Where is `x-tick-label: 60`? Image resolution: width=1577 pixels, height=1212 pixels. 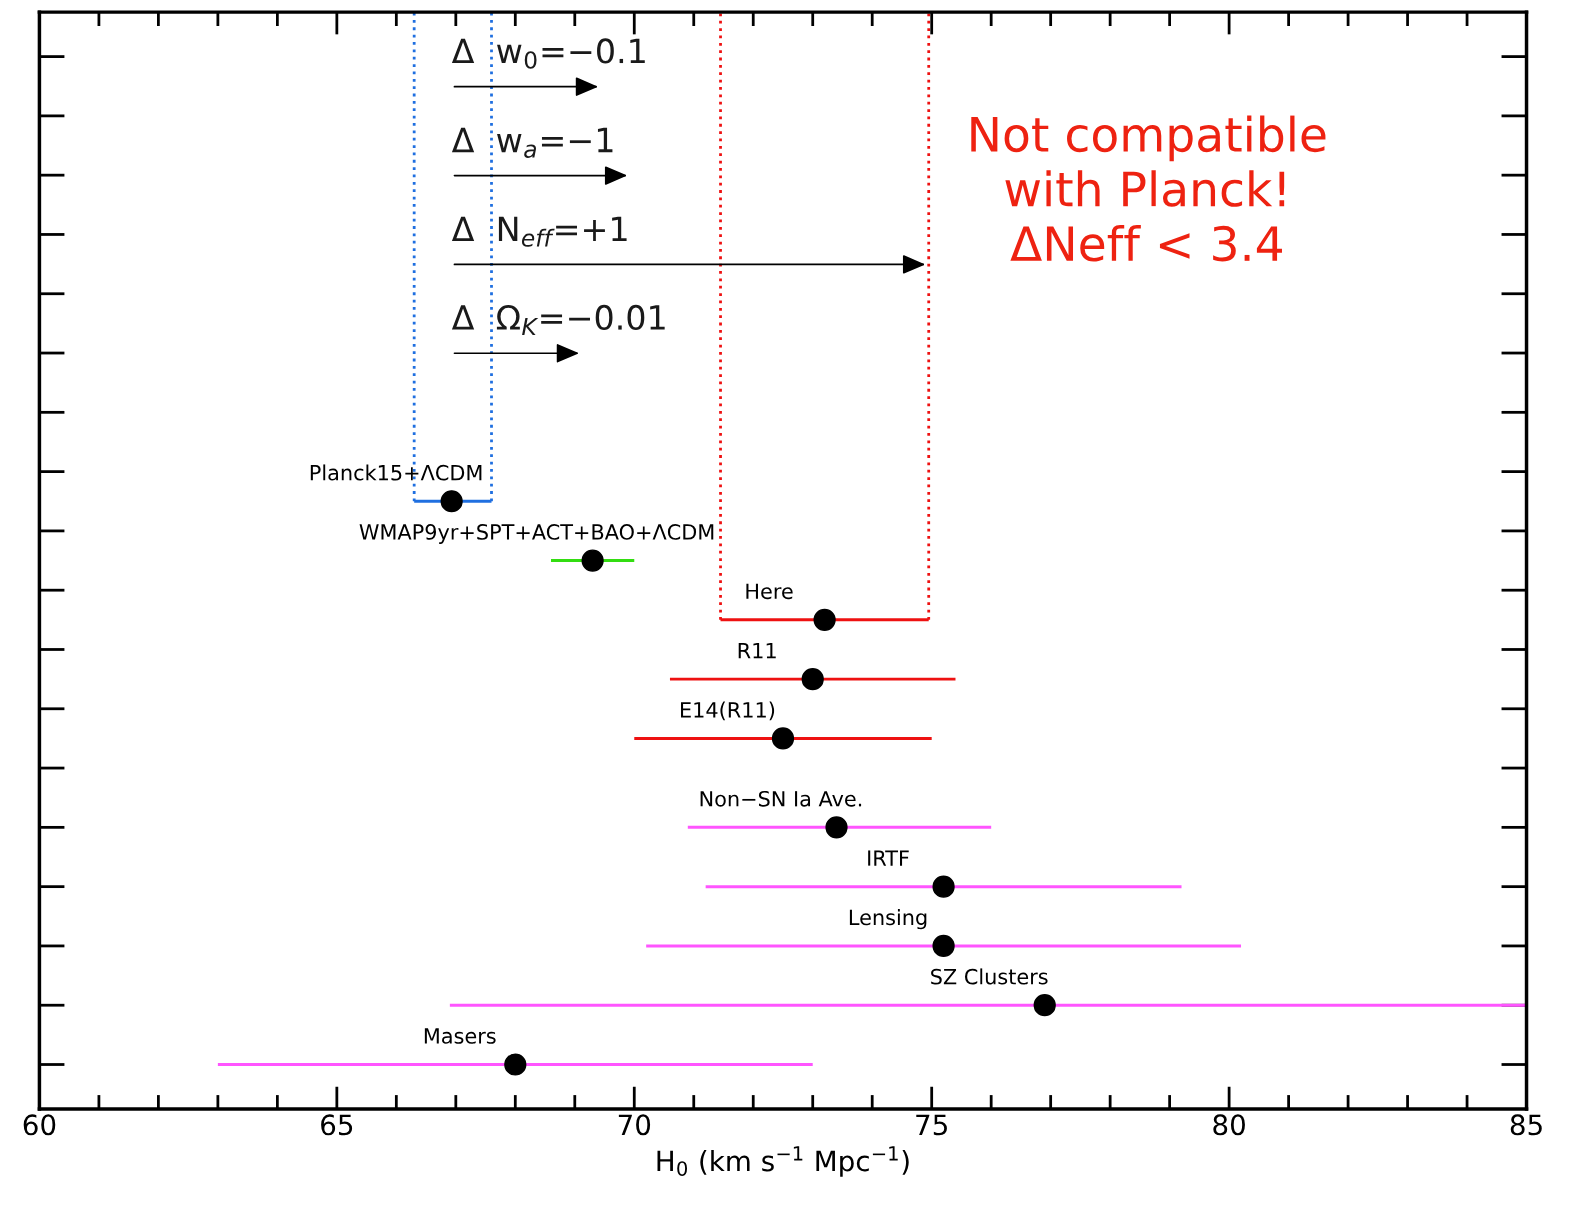
x-tick-label: 60 is located at coordinates (39, 1125).